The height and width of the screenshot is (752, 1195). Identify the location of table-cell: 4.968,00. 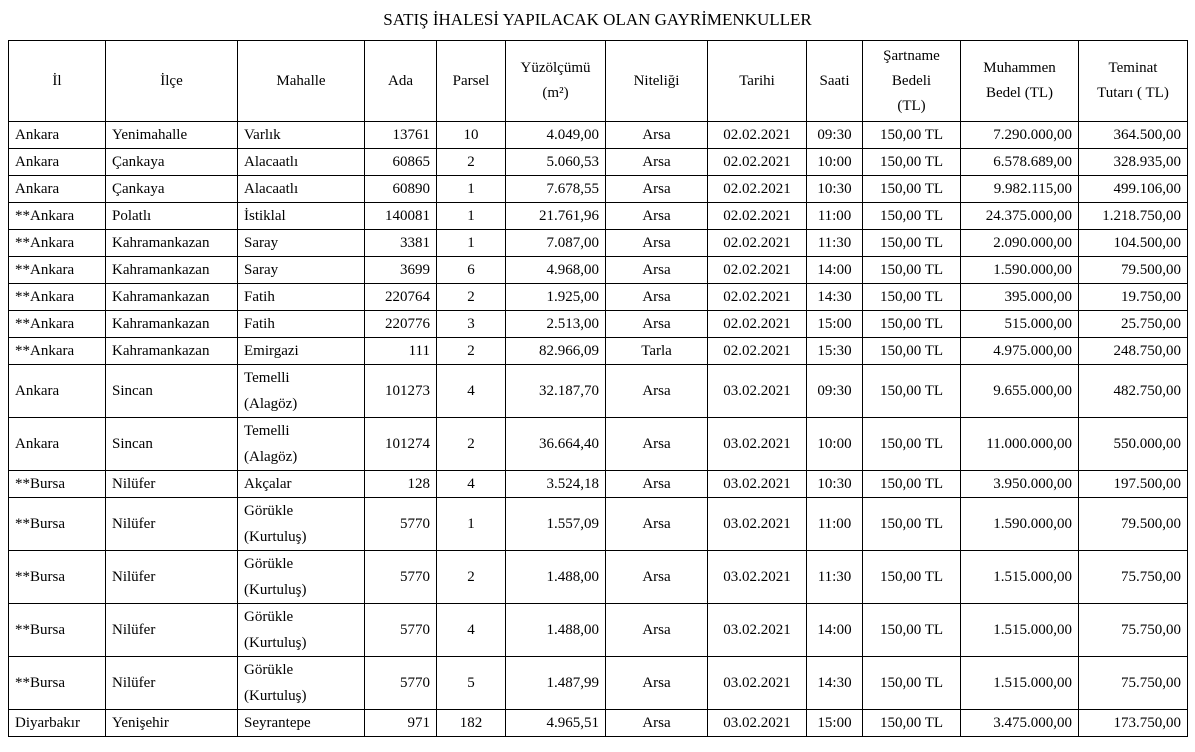
(555, 270).